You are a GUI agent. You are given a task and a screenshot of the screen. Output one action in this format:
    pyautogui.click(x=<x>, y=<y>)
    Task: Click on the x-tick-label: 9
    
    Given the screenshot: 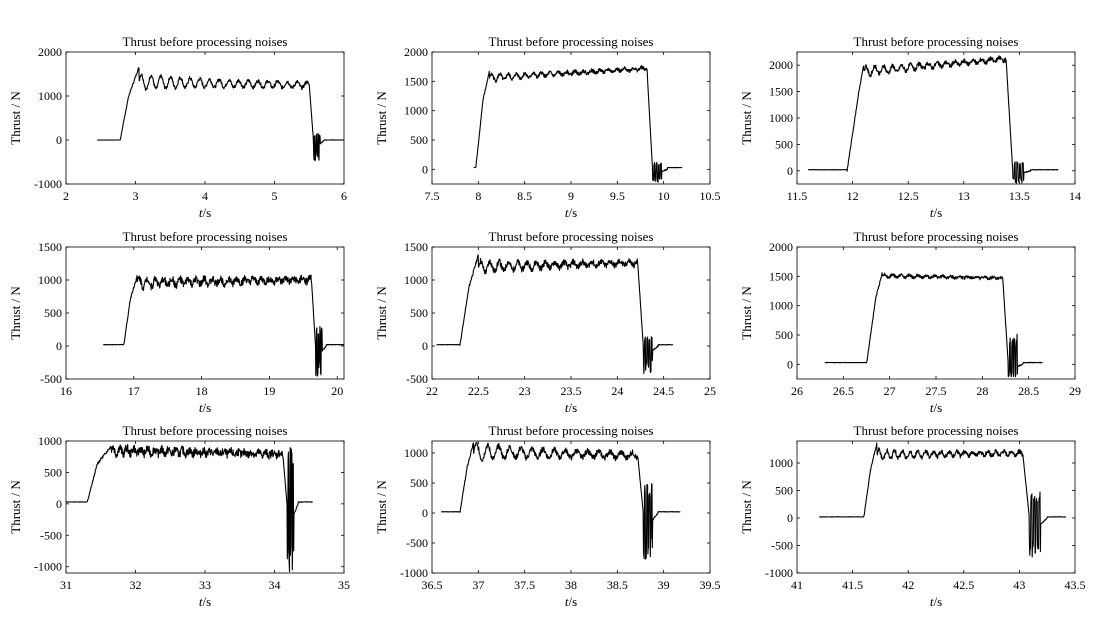 What is the action you would take?
    pyautogui.click(x=571, y=196)
    